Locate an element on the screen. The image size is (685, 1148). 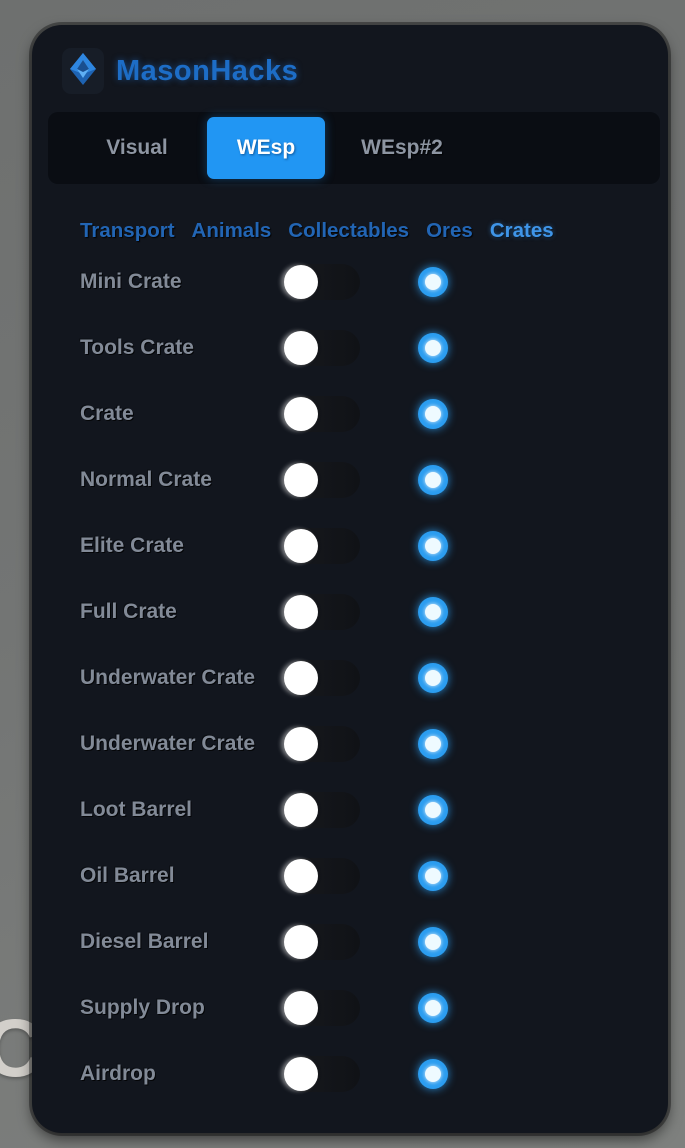
esp-row-oil-barrel: Oil Barrel is located at coordinates (350, 876).